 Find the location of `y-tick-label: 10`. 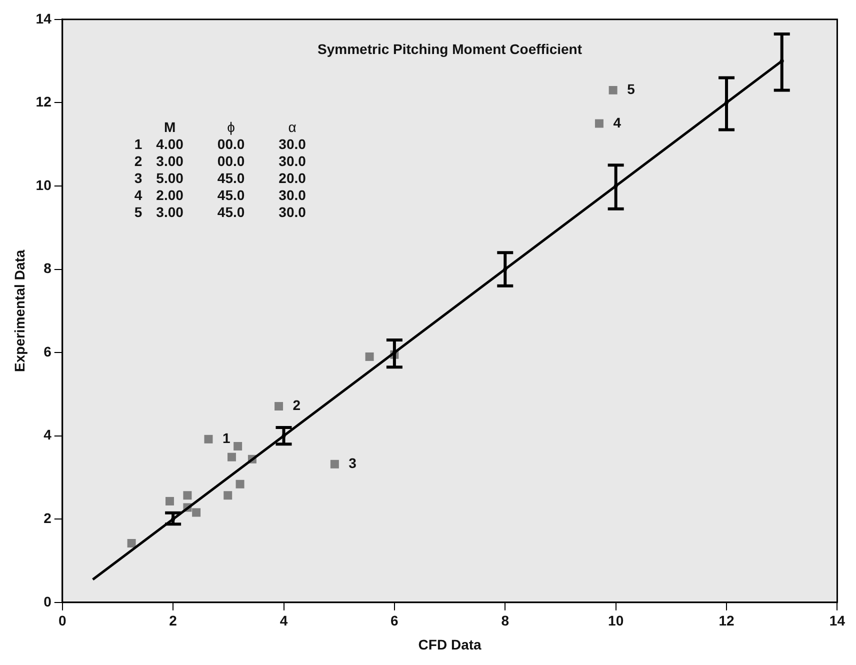

y-tick-label: 10 is located at coordinates (44, 184).